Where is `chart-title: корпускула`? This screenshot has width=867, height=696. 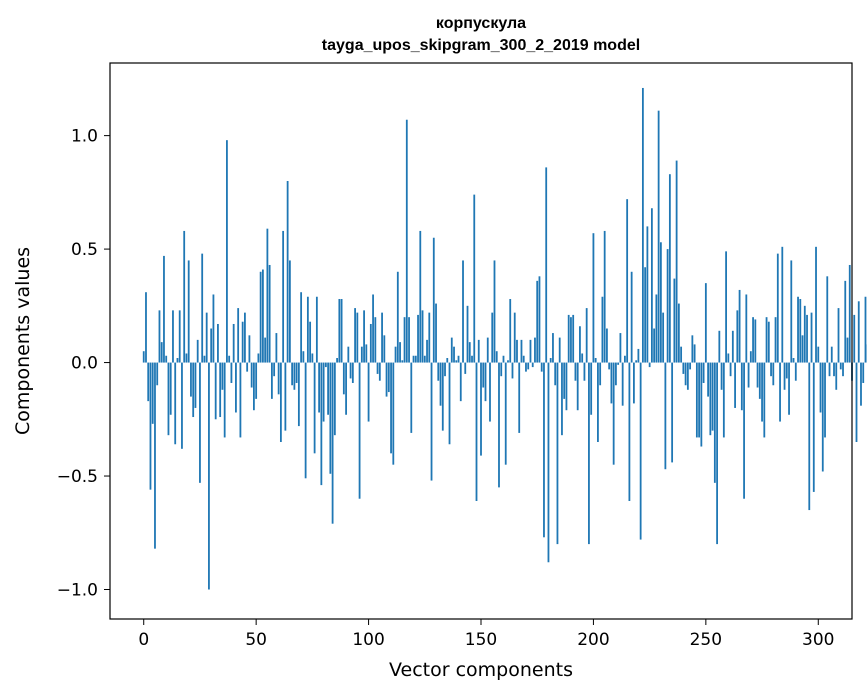
chart-title: корпускула is located at coordinates (481, 23).